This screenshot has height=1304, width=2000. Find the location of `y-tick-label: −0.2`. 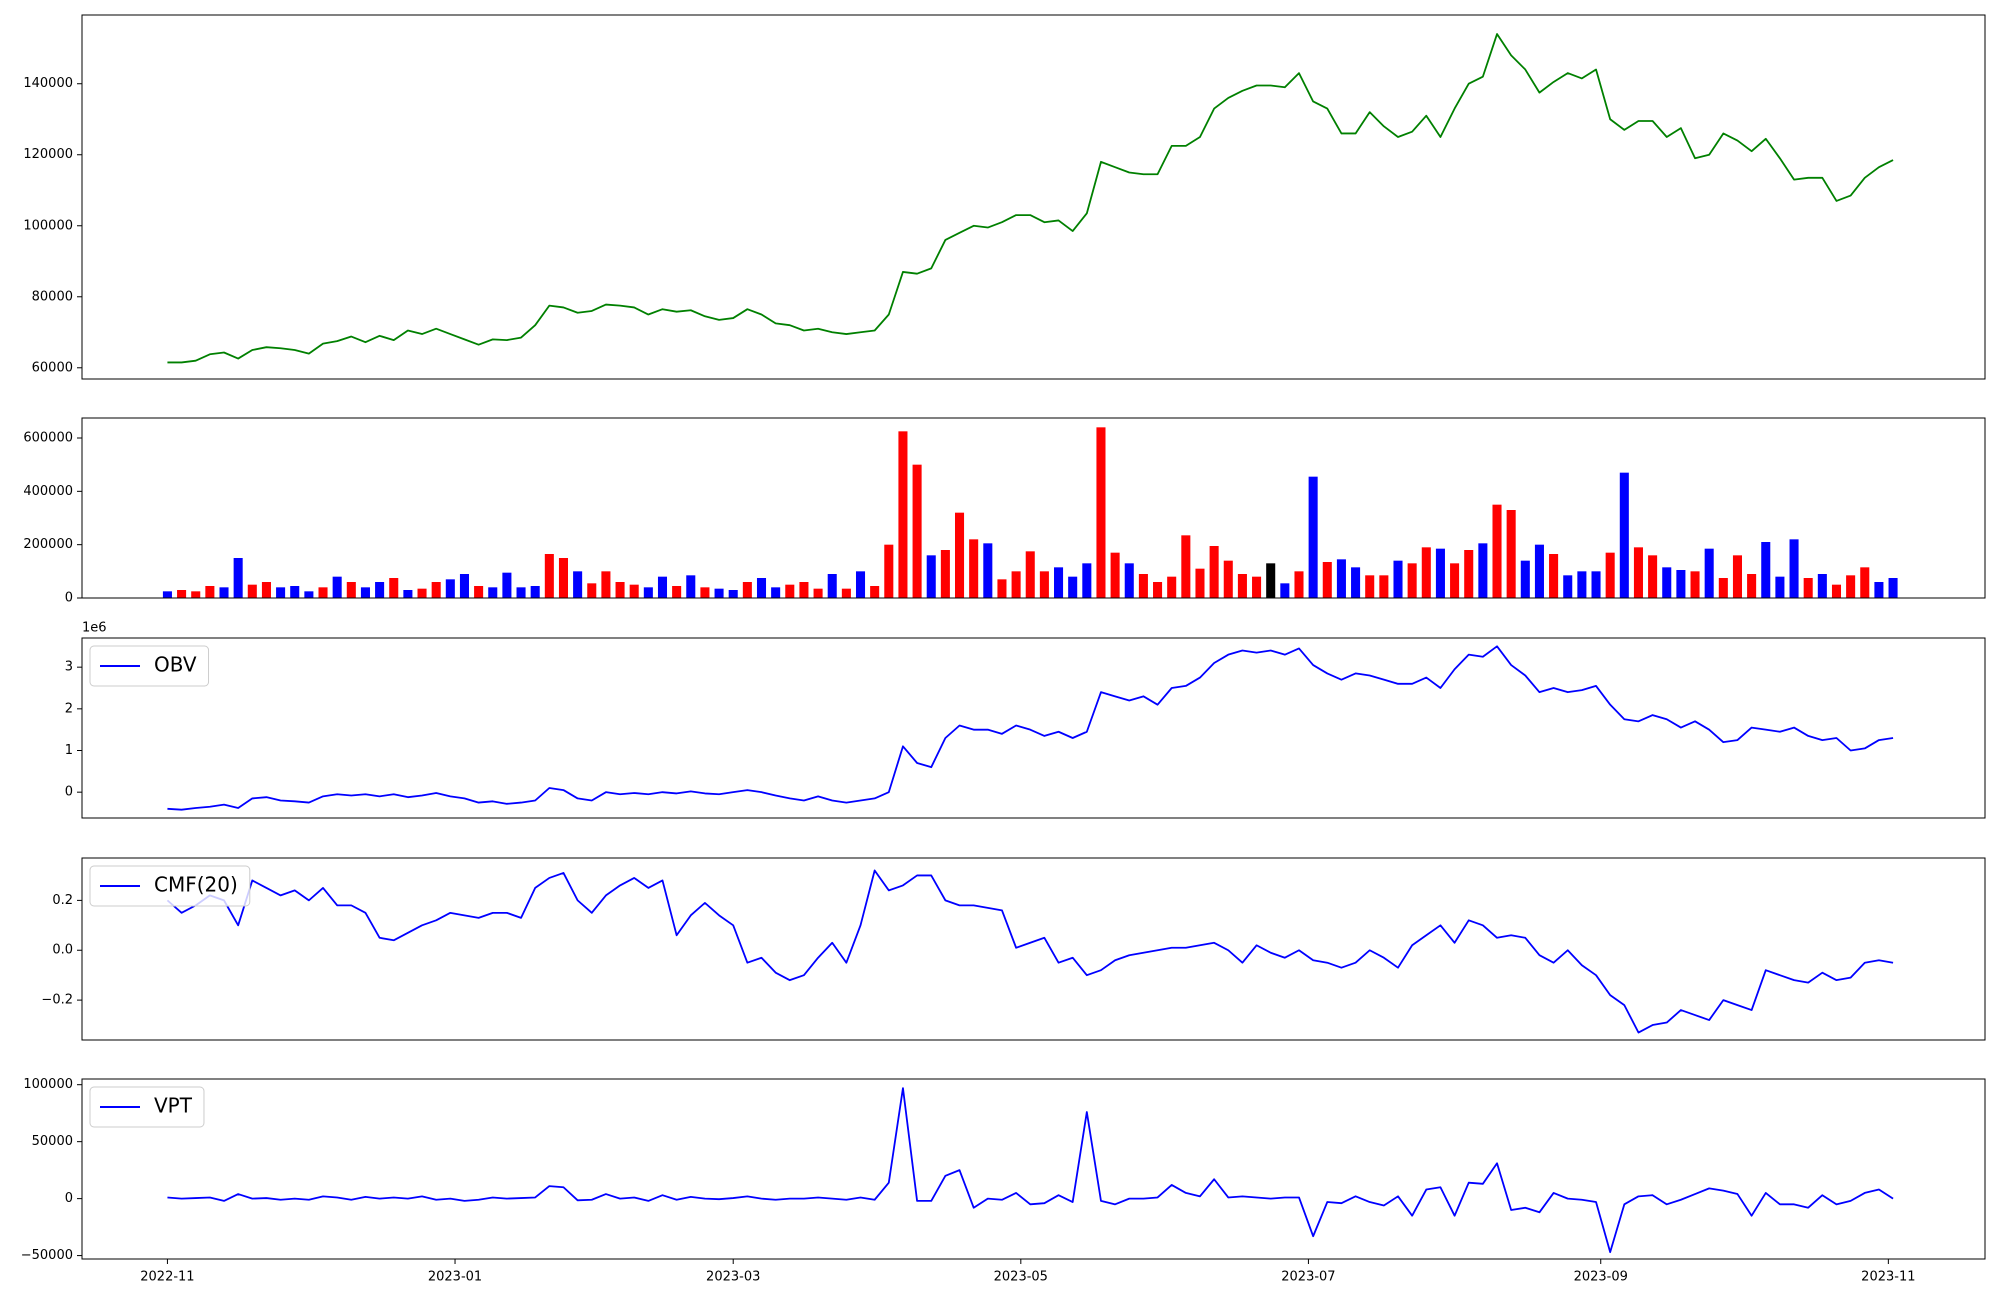

y-tick-label: −0.2 is located at coordinates (57, 1000).